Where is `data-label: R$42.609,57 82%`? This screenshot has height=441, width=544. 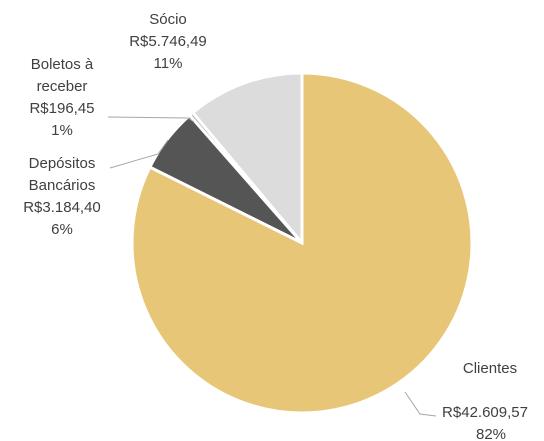
data-label: R$42.609,57 82% is located at coordinates (485, 421).